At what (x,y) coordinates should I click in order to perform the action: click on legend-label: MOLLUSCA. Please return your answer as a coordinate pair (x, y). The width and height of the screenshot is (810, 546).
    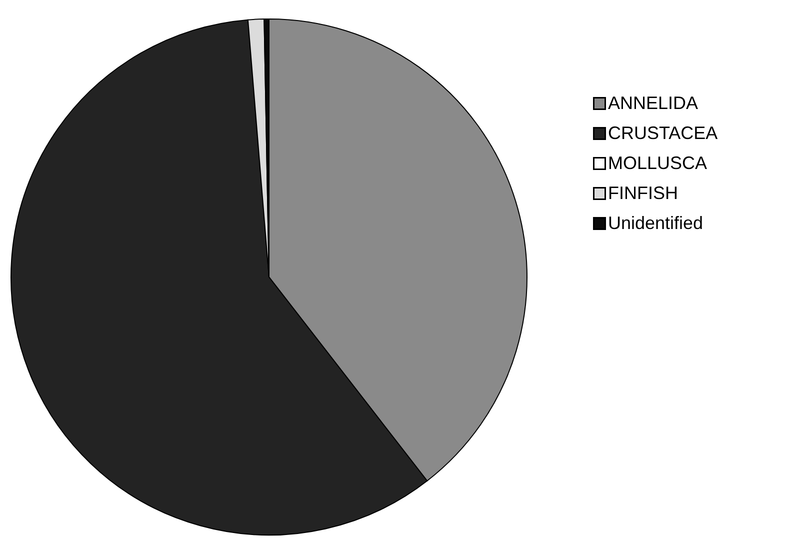
    Looking at the image, I should click on (658, 163).